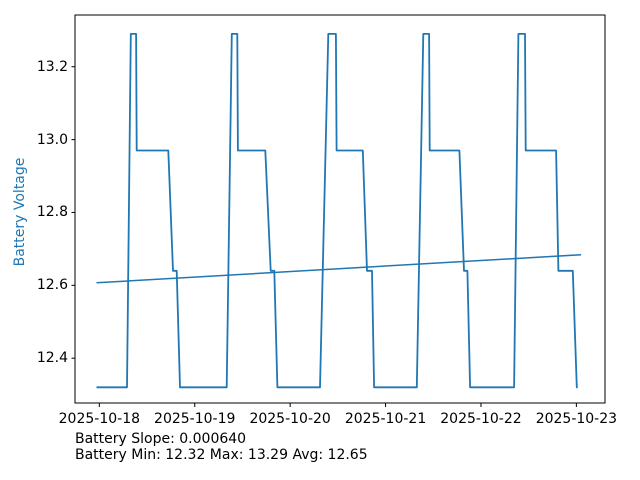  I want to click on y-tick-label: 12.8, so click(52, 212).